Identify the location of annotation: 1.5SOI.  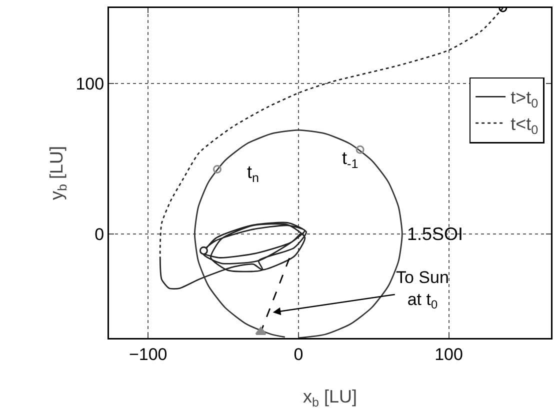
(435, 234).